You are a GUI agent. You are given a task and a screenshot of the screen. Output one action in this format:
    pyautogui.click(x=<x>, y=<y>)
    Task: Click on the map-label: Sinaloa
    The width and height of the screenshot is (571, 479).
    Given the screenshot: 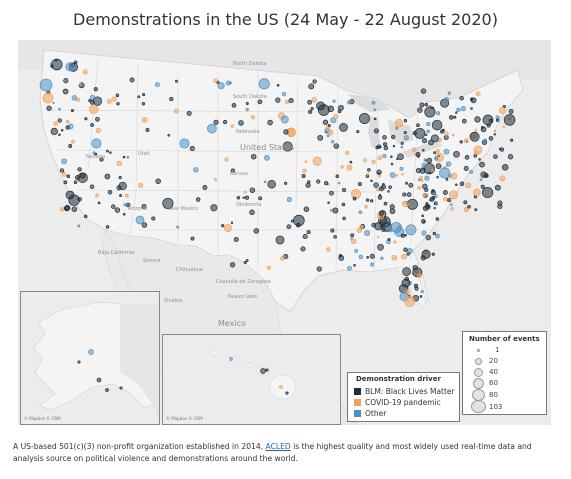 What is the action you would take?
    pyautogui.click(x=173, y=301)
    